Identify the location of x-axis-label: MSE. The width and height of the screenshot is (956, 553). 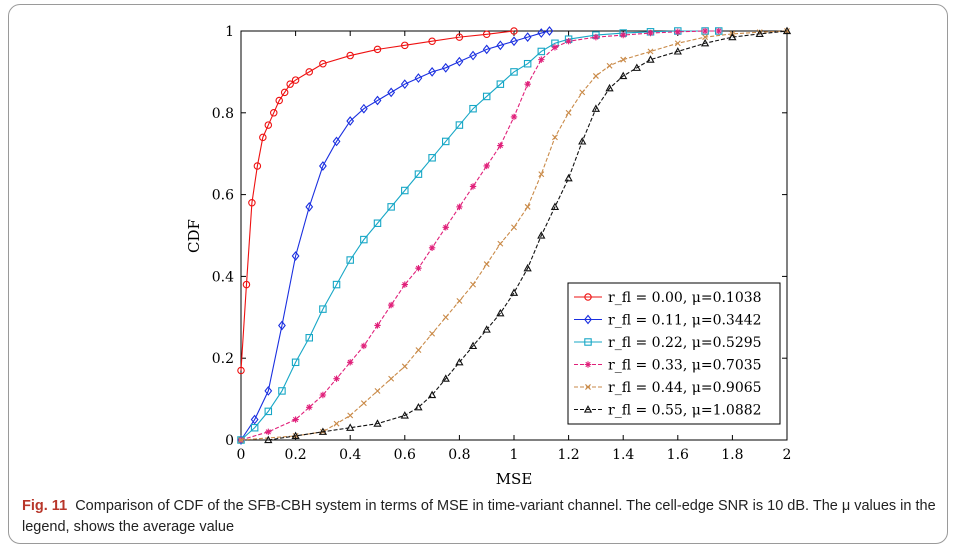
(514, 479).